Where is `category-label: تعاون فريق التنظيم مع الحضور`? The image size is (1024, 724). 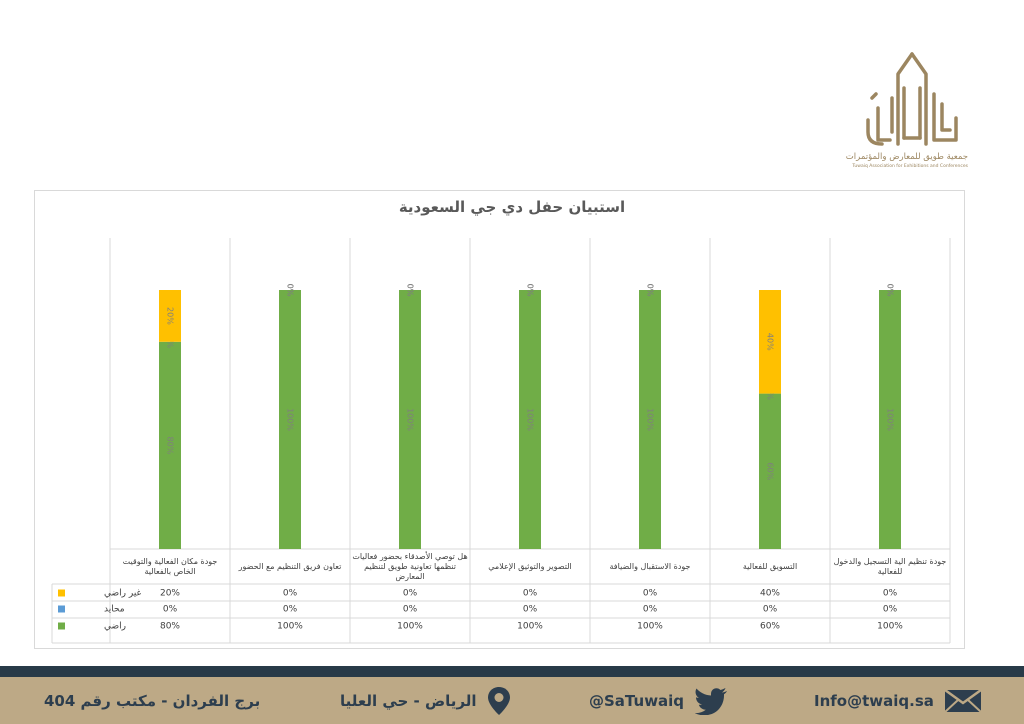
category-label: تعاون فريق التنظيم مع الحضور is located at coordinates (290, 566).